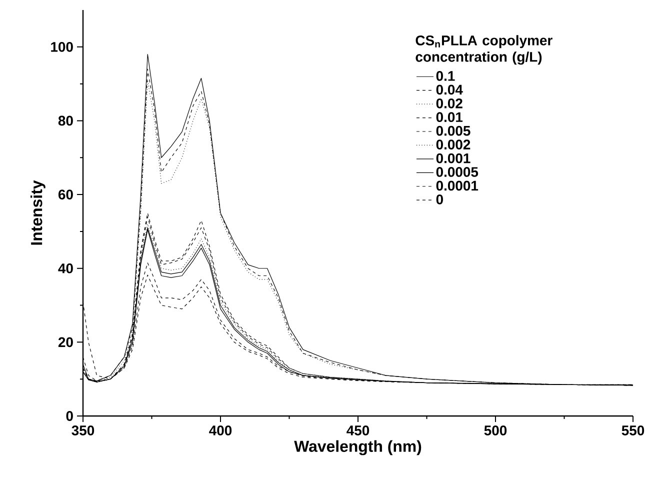 The image size is (653, 481). I want to click on y-axis-title: Intensity, so click(38, 212).